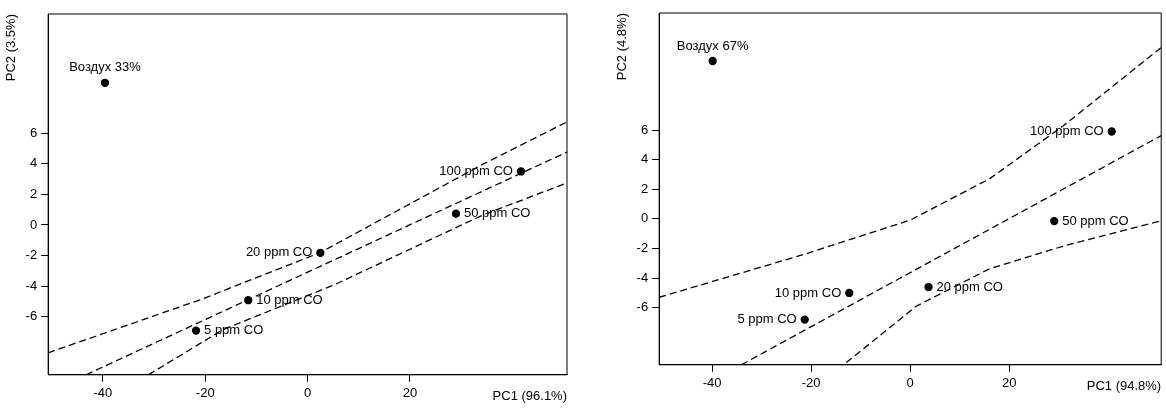 This screenshot has height=410, width=1166. What do you see at coordinates (622, 47) in the screenshot?
I see `y-axis-title: PC2 (4.8%)` at bounding box center [622, 47].